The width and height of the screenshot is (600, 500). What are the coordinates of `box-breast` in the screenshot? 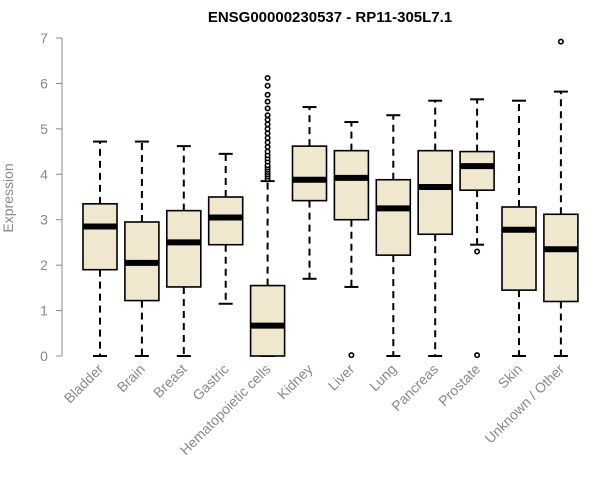 It's located at (184, 251).